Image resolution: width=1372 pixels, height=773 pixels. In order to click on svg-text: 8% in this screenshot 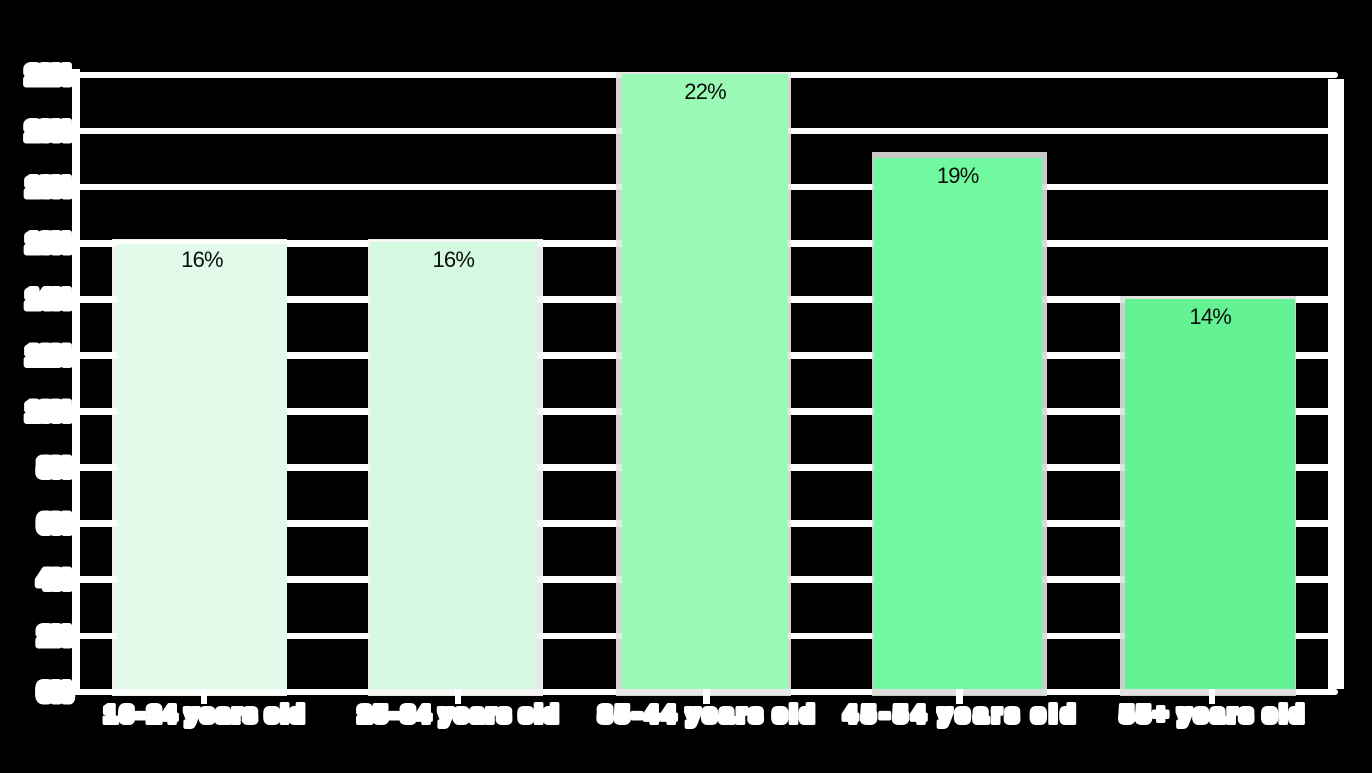, I will do `click(55, 467)`.